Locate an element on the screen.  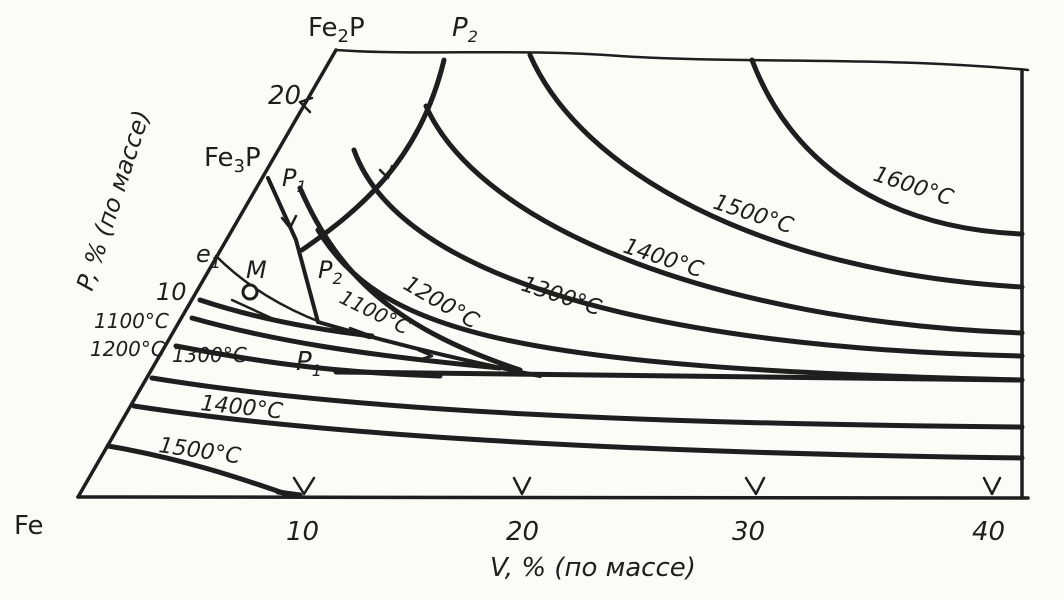
x-tick-label-20: 20 is located at coordinates (522, 532).